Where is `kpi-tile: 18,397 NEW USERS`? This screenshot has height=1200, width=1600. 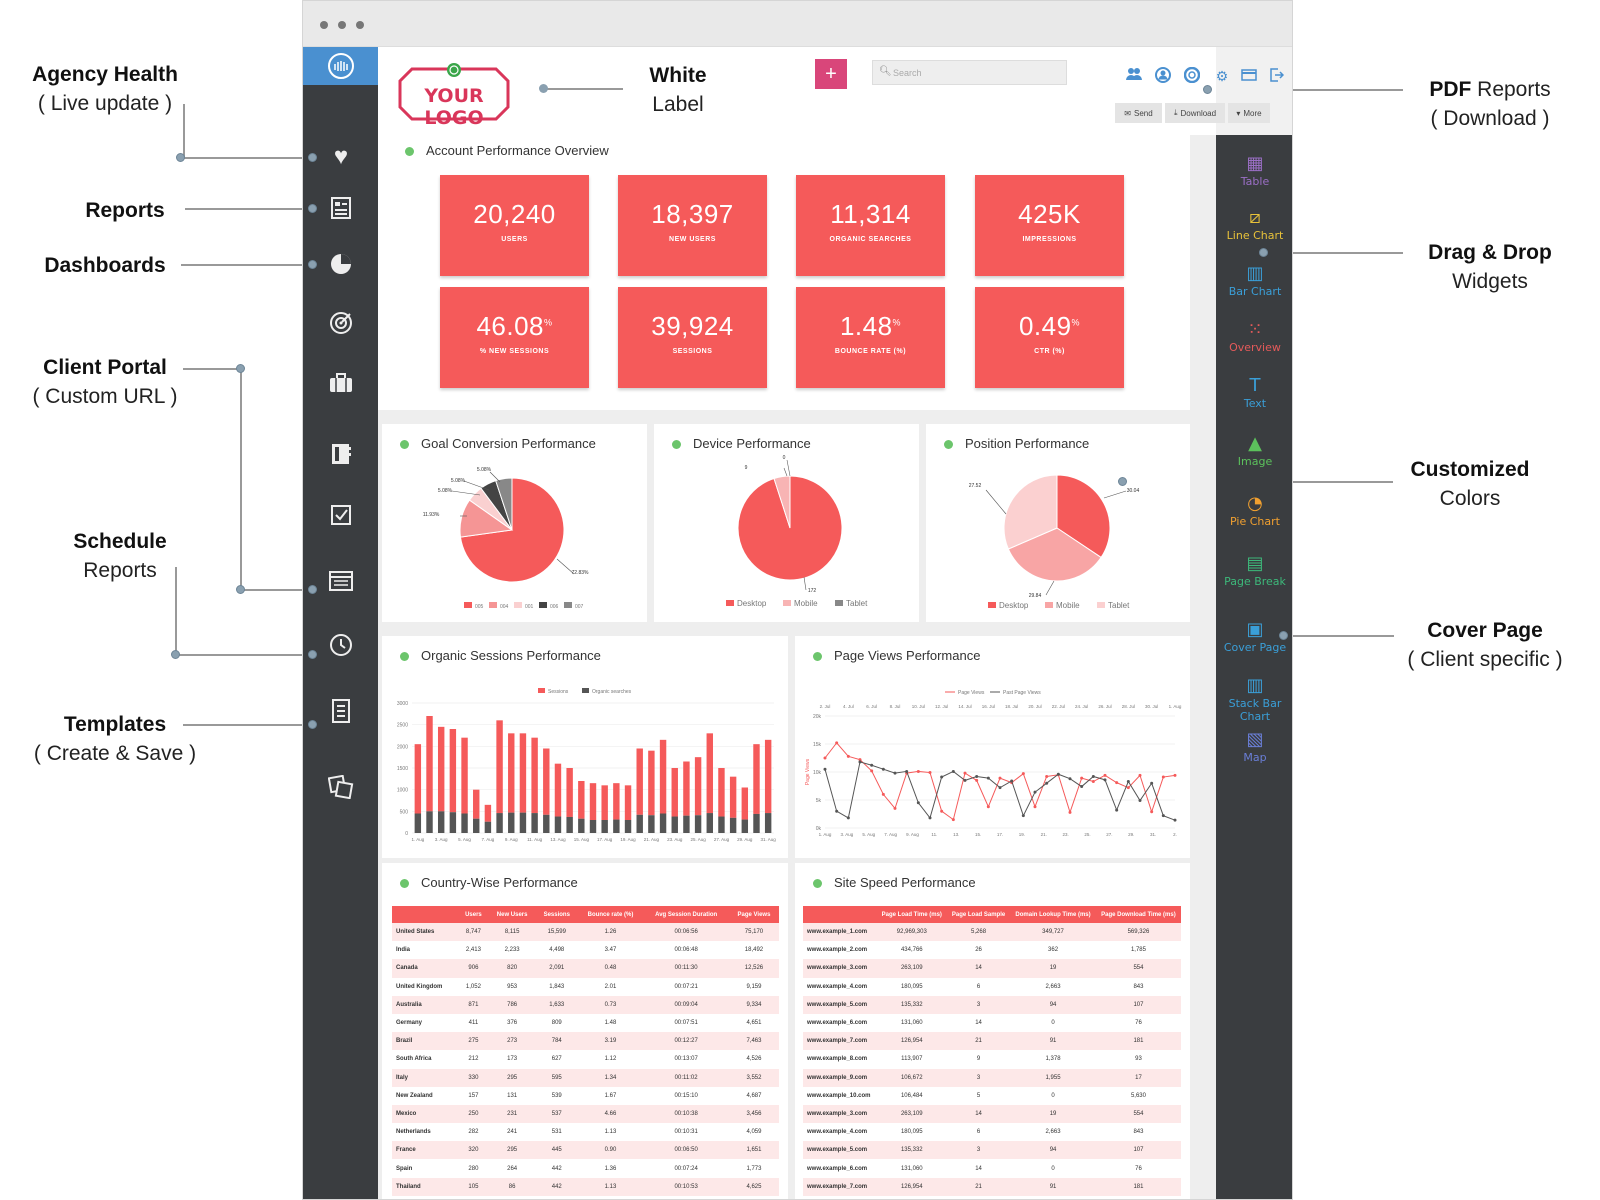 kpi-tile: 18,397 NEW USERS is located at coordinates (692, 225).